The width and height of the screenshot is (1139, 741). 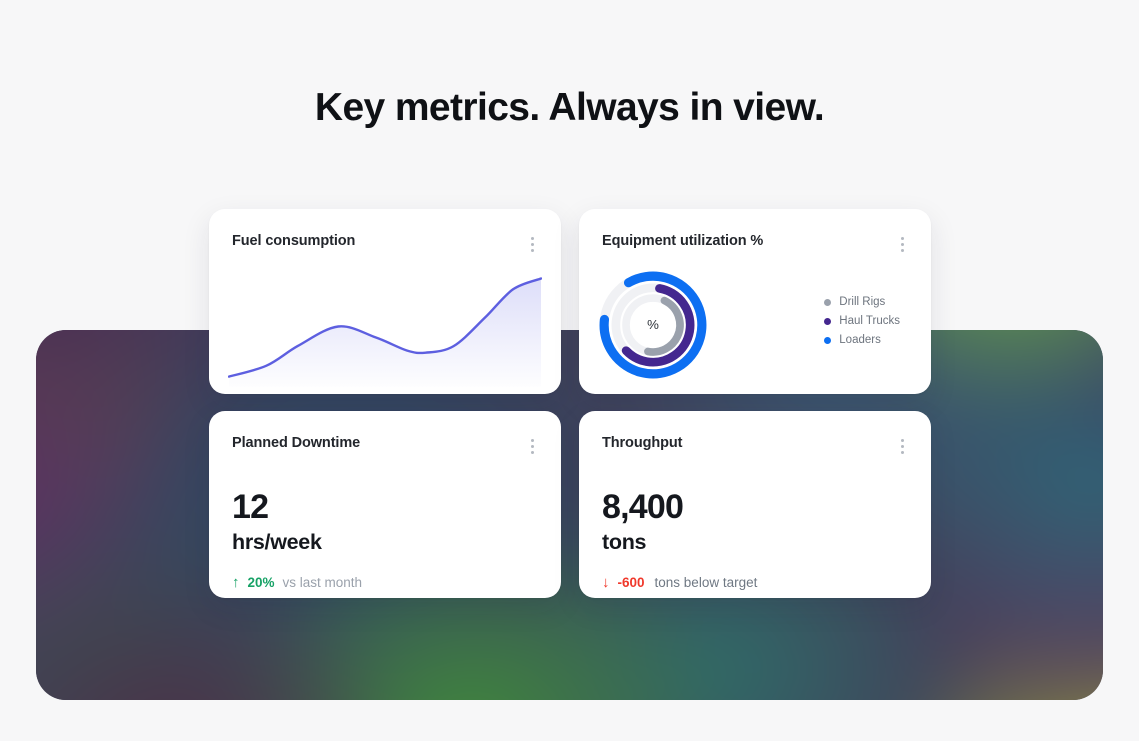 What do you see at coordinates (294, 241) in the screenshot?
I see `card-title: Fuel consumption` at bounding box center [294, 241].